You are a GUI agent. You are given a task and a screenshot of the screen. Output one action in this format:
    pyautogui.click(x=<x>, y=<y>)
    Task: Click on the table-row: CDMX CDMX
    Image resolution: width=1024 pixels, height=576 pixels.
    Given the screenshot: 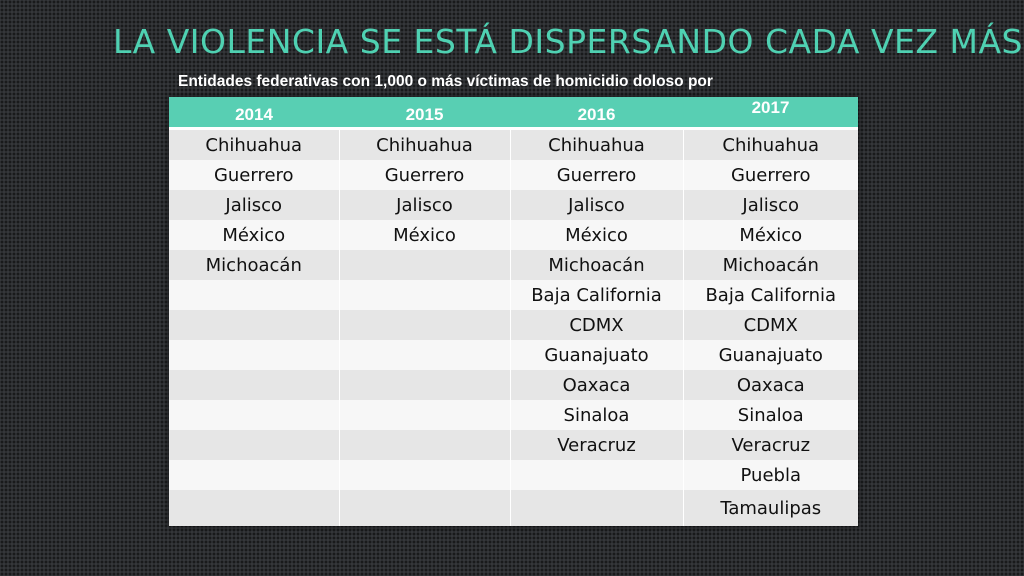 What is the action you would take?
    pyautogui.click(x=513, y=325)
    